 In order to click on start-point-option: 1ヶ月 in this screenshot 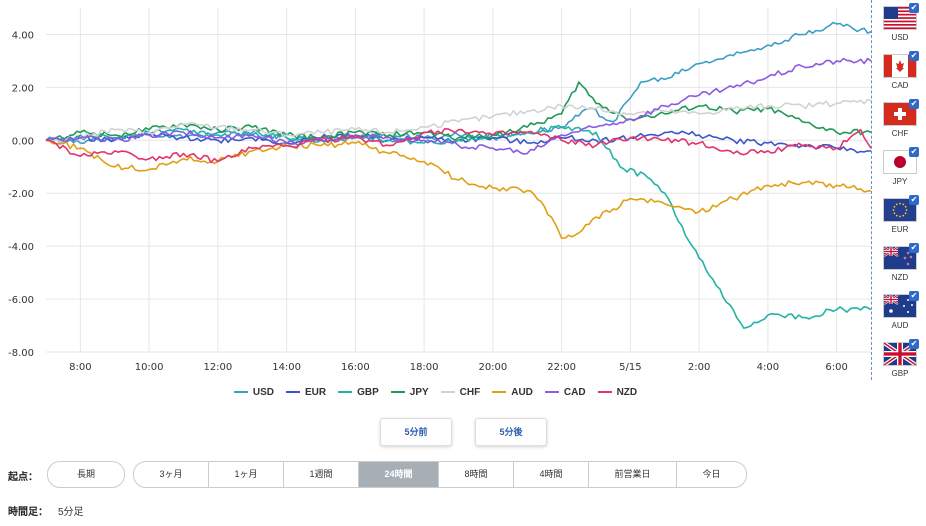, I will do `click(246, 474)`.